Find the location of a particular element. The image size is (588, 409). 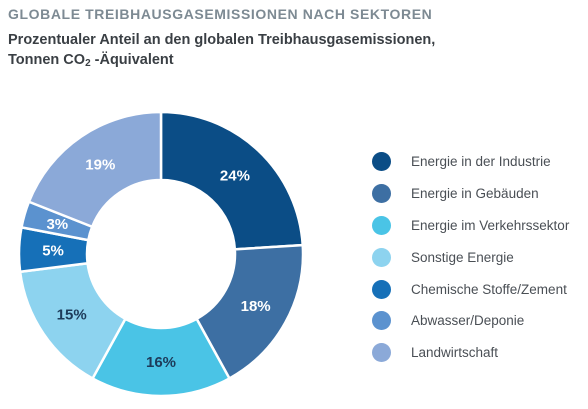

legend-label: Abwasser/Deponie is located at coordinates (468, 321).